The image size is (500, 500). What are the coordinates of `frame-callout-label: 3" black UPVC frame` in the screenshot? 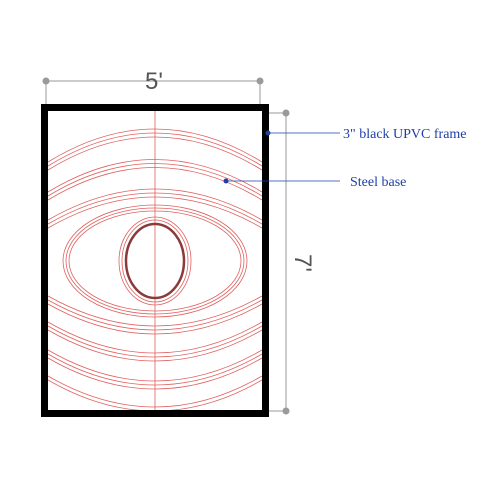 It's located at (405, 134).